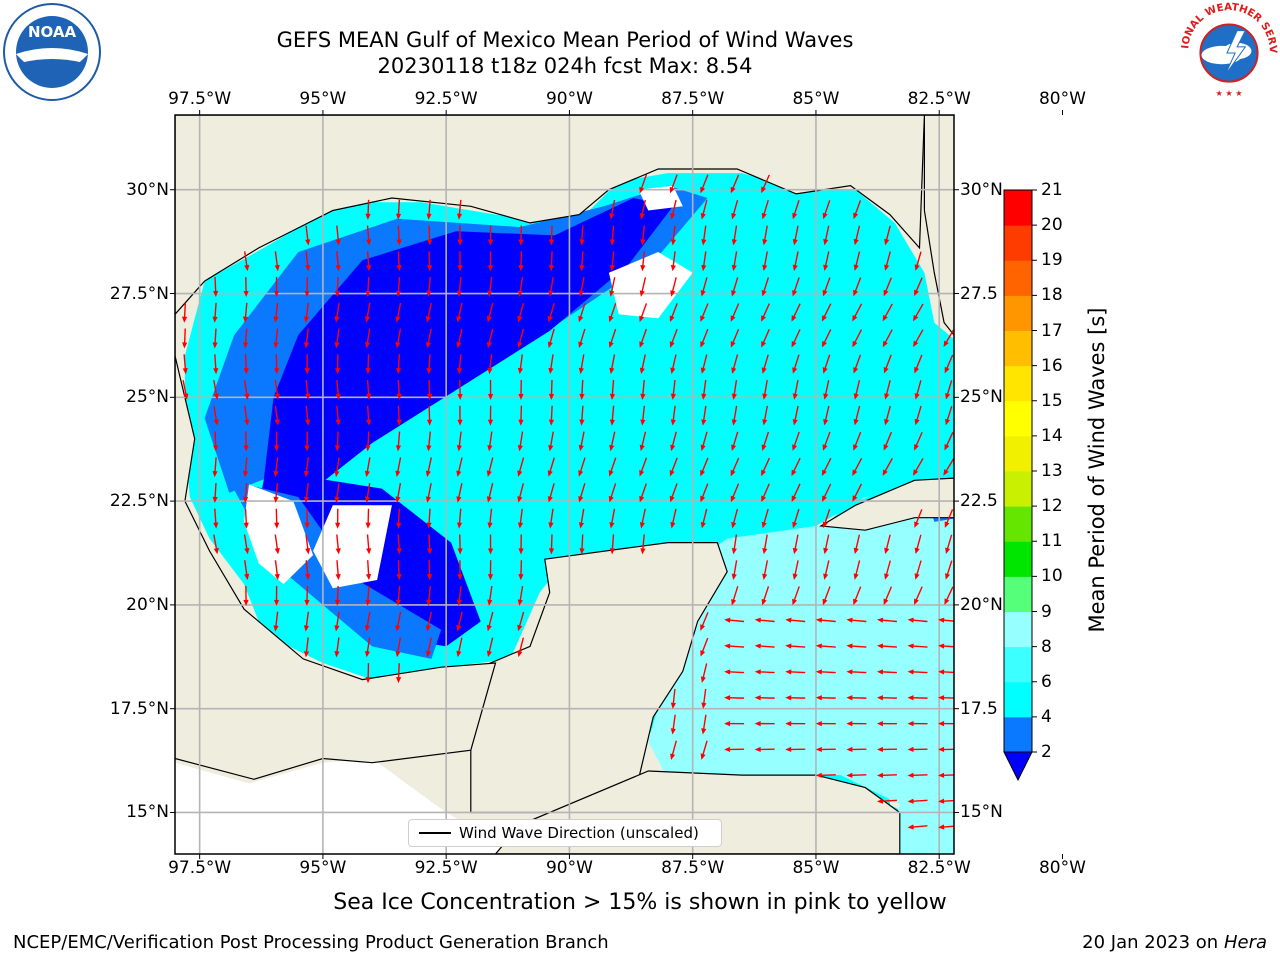 The width and height of the screenshot is (1280, 960). What do you see at coordinates (1052, 576) in the screenshot?
I see `colorbar-tick-label: 10` at bounding box center [1052, 576].